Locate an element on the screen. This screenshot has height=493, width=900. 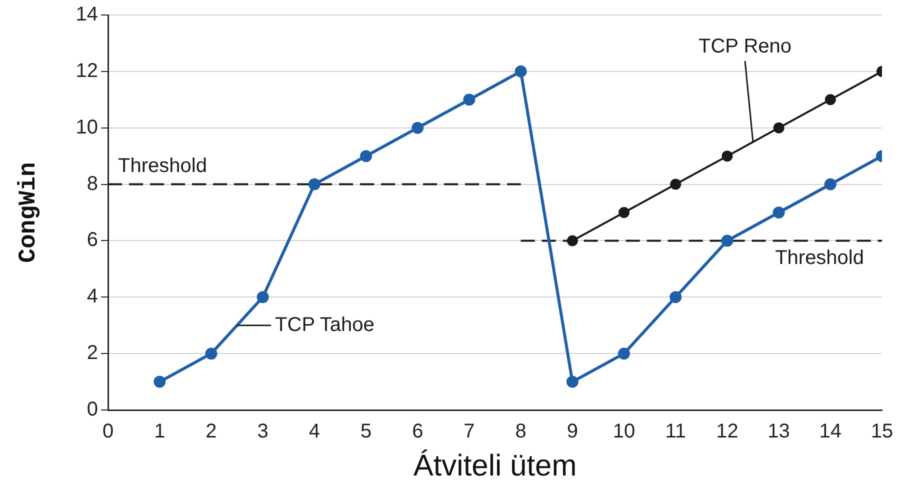
y-tick-label: 14 is located at coordinates (87, 15).